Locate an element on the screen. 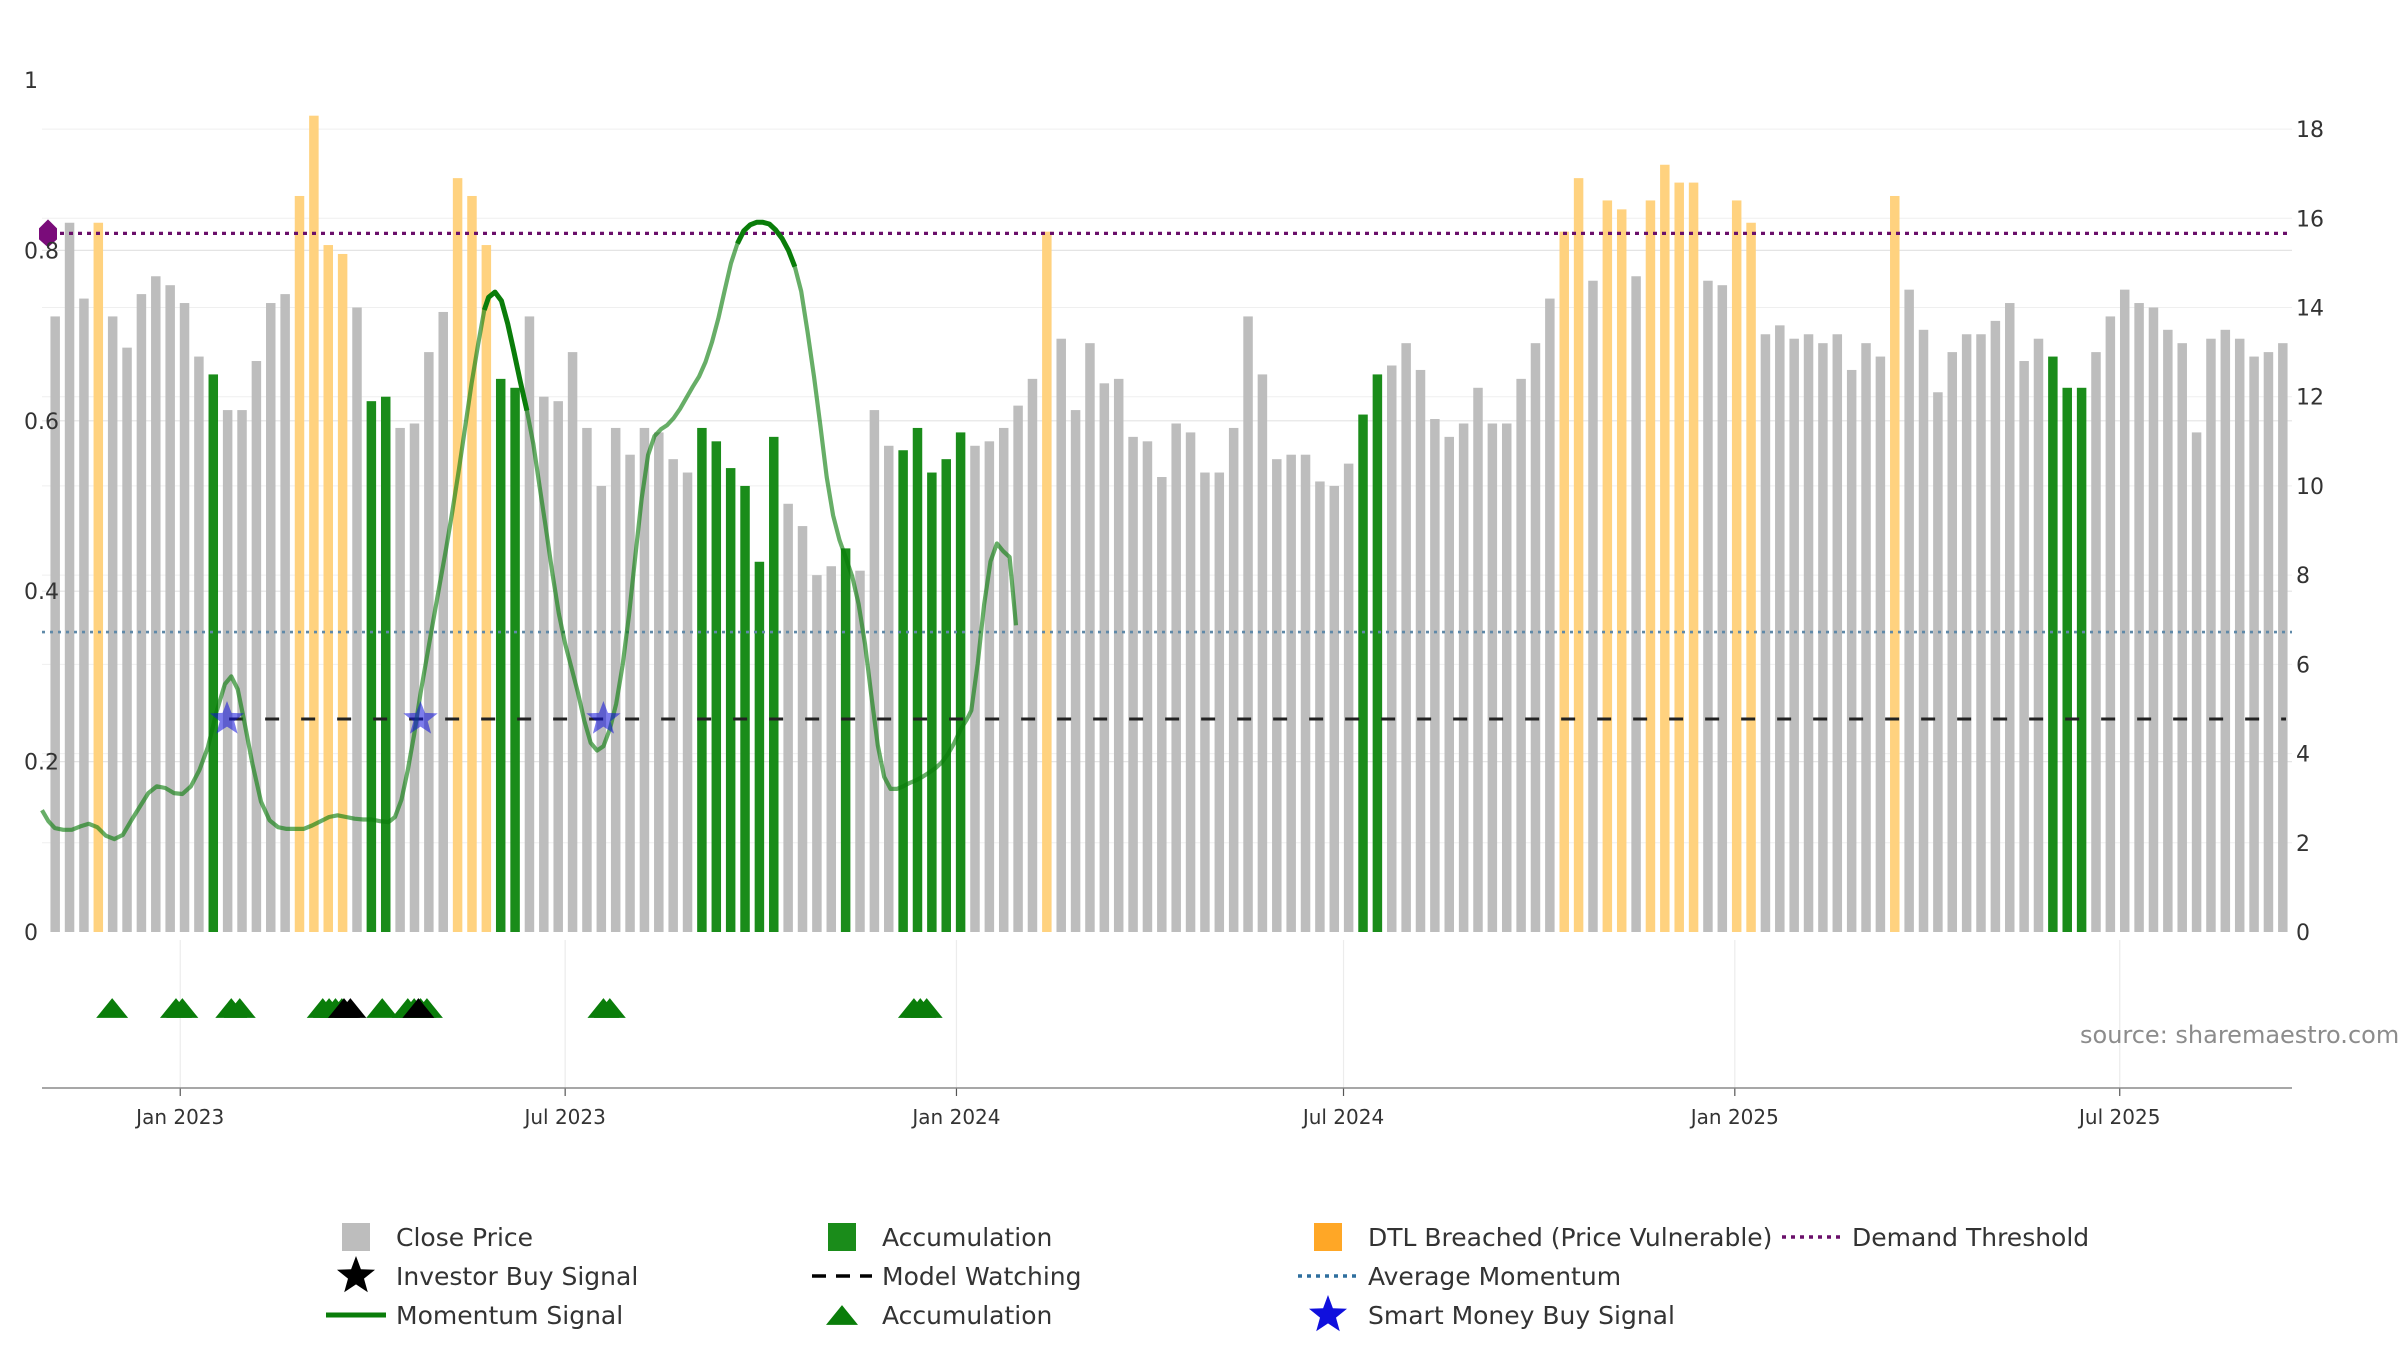 This screenshot has width=2400, height=1354. momentum-signal-strong-segment is located at coordinates (766, 243).